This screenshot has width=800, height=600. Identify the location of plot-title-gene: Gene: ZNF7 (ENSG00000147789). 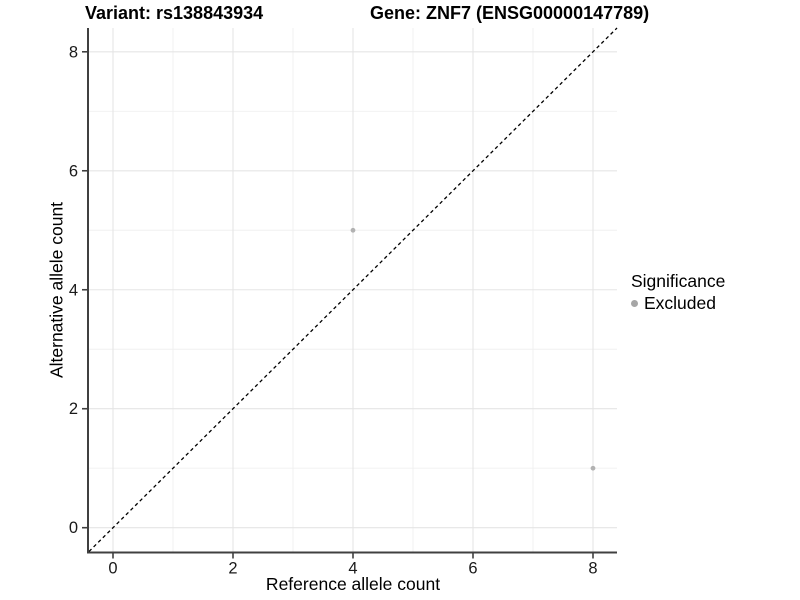
(510, 13).